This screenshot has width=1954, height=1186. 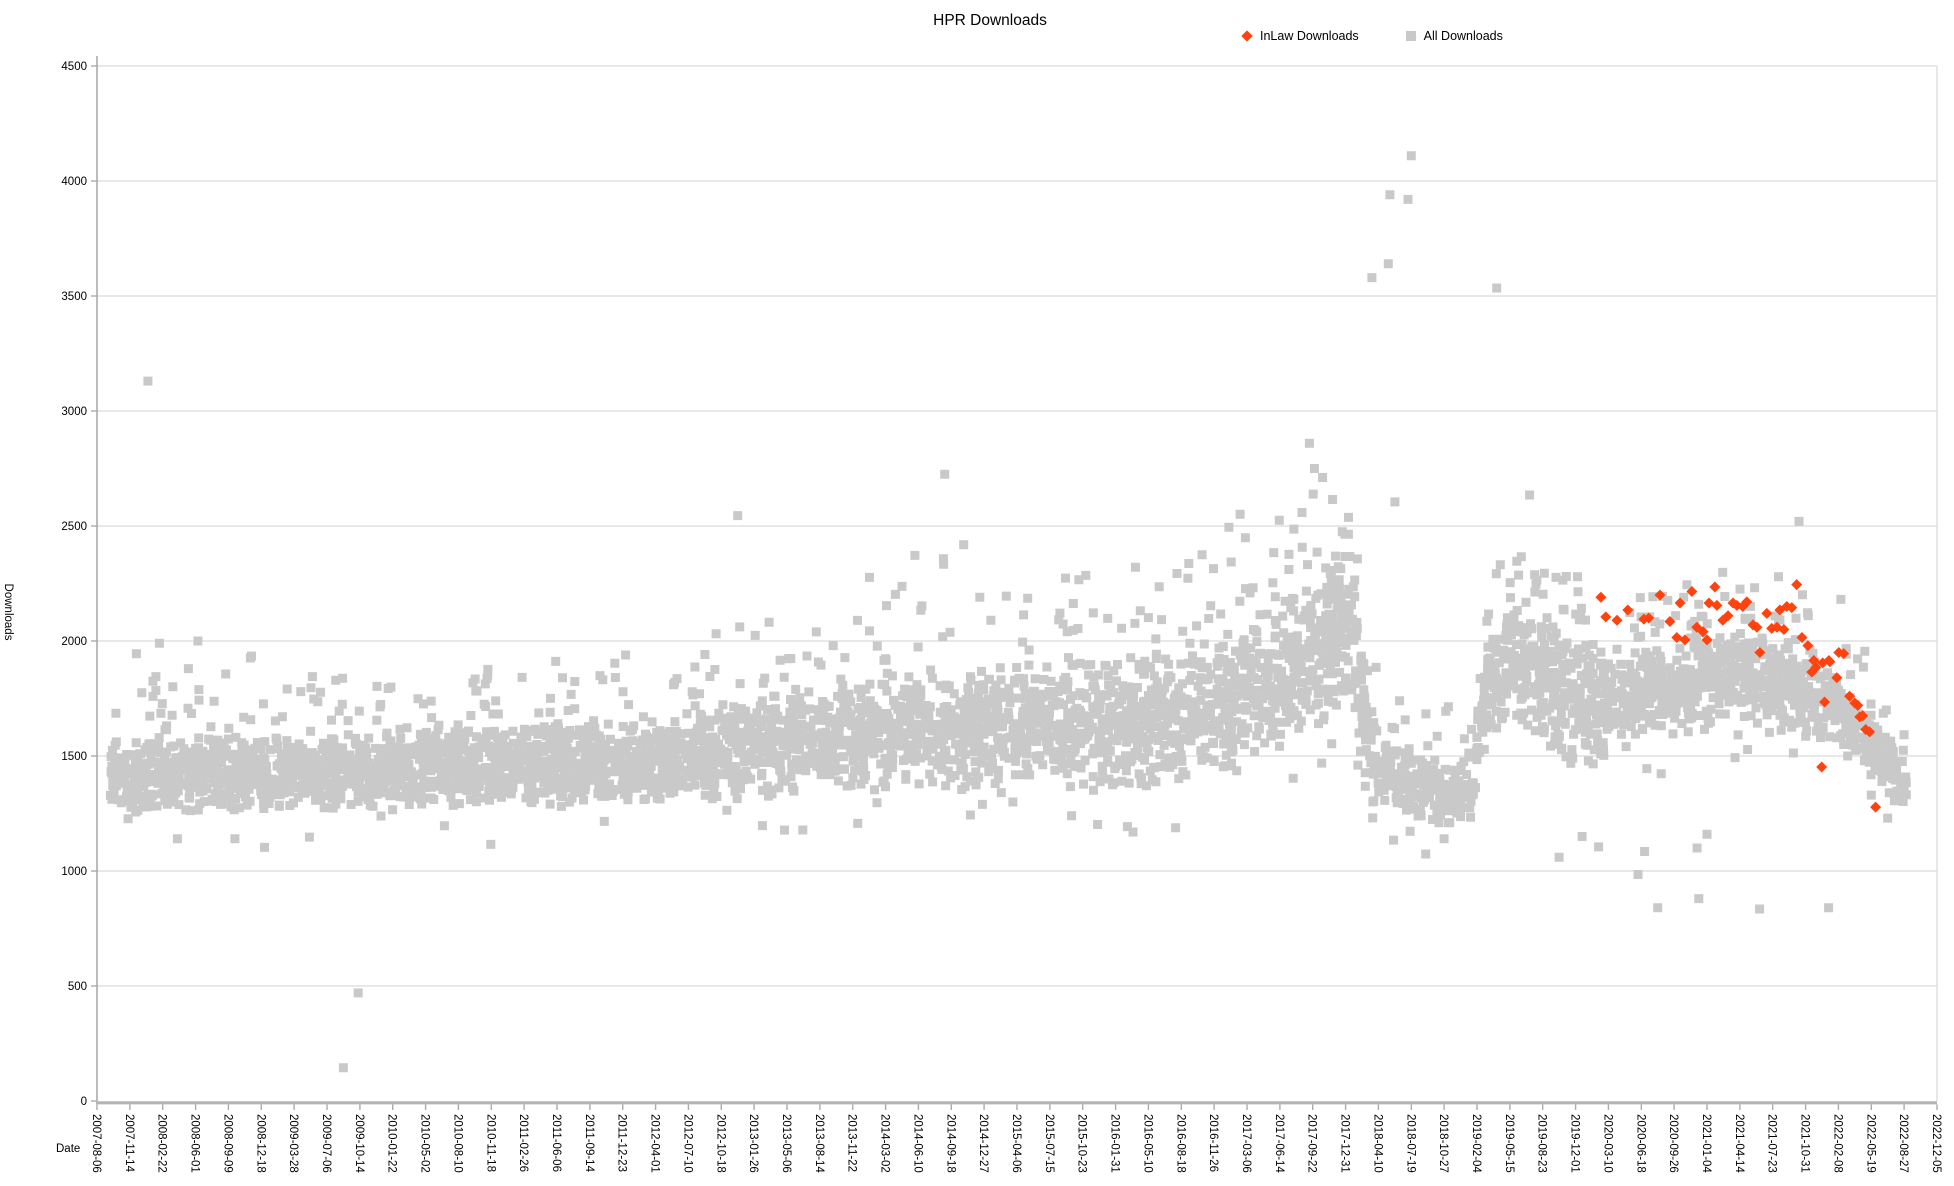 What do you see at coordinates (1463, 36) in the screenshot?
I see `legend-label-all: All Downloads` at bounding box center [1463, 36].